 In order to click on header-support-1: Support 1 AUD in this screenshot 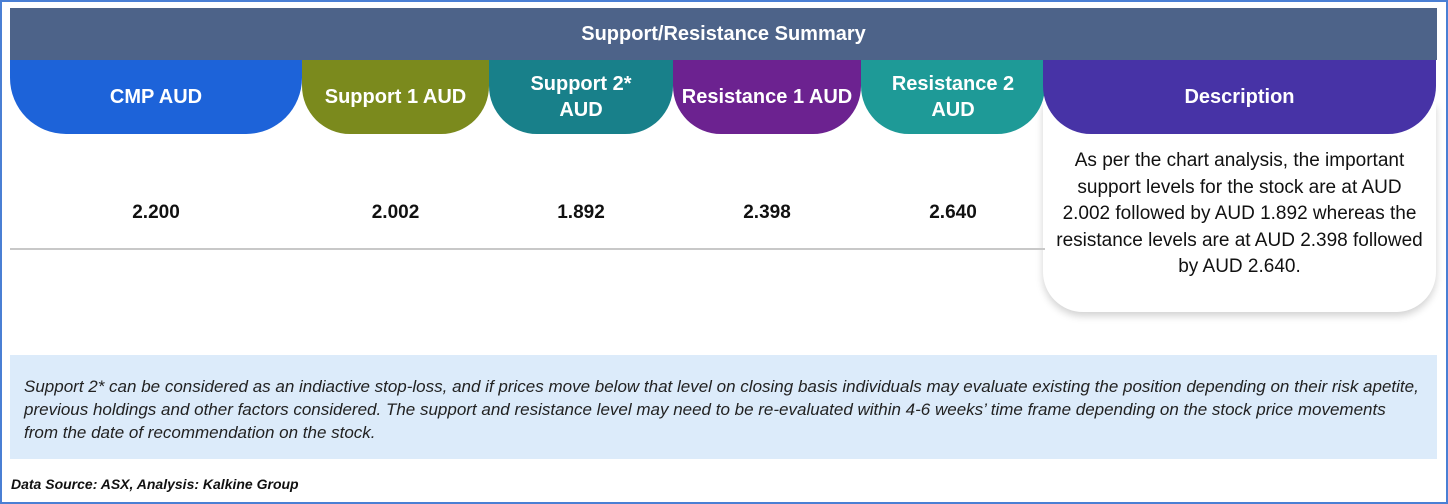, I will do `click(395, 97)`.